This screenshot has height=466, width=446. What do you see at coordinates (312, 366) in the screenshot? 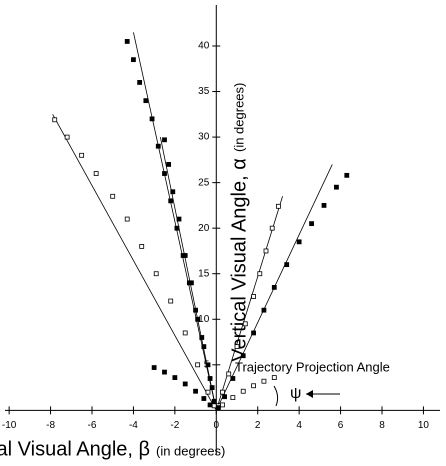
I see `annotation: Trajectory Projection Angle` at bounding box center [312, 366].